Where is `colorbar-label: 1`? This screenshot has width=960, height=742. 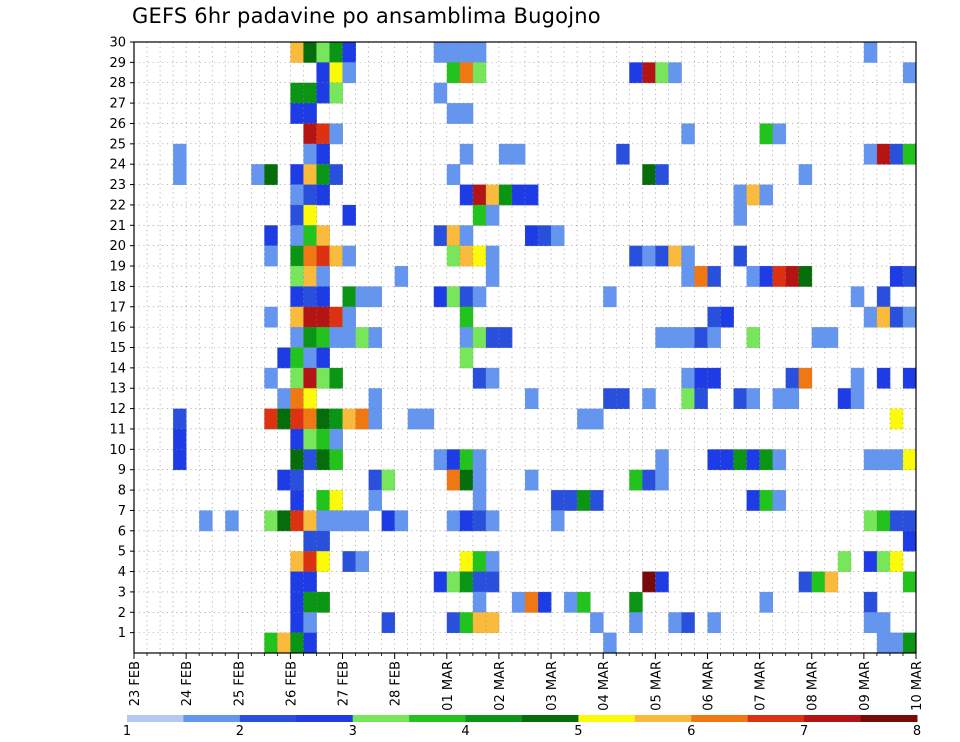
colorbar-label: 1 is located at coordinates (127, 731).